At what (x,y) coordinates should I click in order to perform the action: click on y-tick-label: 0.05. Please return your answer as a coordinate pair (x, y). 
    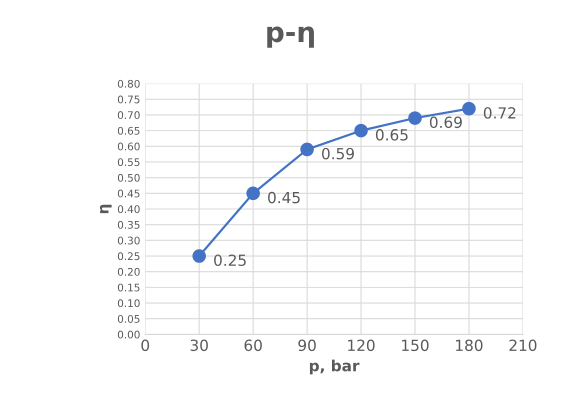
    Looking at the image, I should click on (129, 318).